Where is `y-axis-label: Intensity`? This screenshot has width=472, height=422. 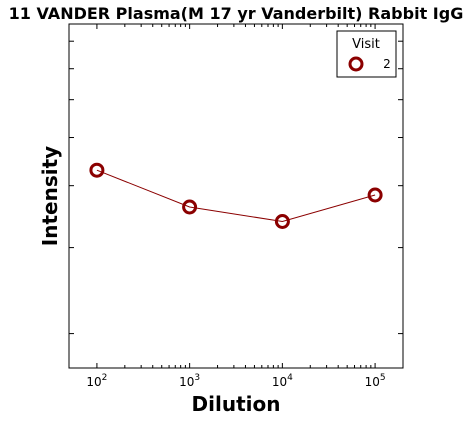
y-axis-label: Intensity is located at coordinates (50, 196).